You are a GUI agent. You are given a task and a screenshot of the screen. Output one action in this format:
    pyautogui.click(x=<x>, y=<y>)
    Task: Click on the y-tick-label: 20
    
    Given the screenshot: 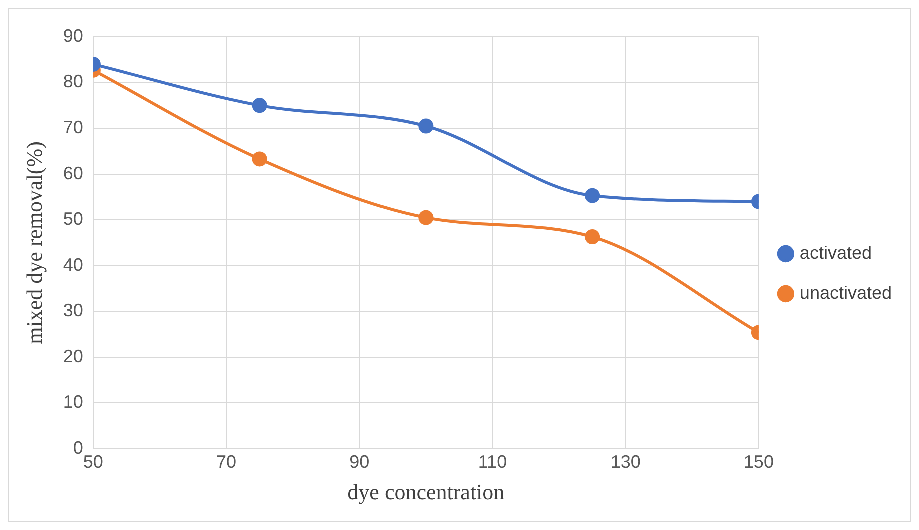 What is the action you would take?
    pyautogui.click(x=73, y=356)
    